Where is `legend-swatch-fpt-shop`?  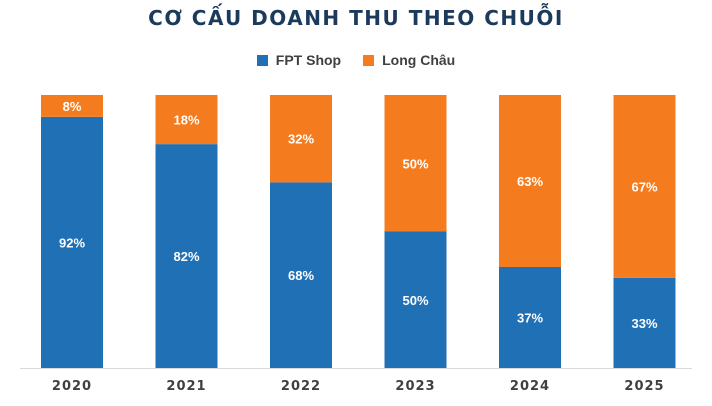
legend-swatch-fpt-shop is located at coordinates (262, 60).